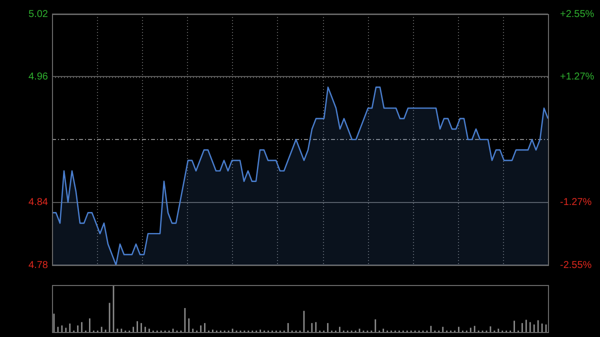 This screenshot has height=337, width=600. Describe the element at coordinates (38, 202) in the screenshot. I see `y-tick-label: 4.84` at that location.